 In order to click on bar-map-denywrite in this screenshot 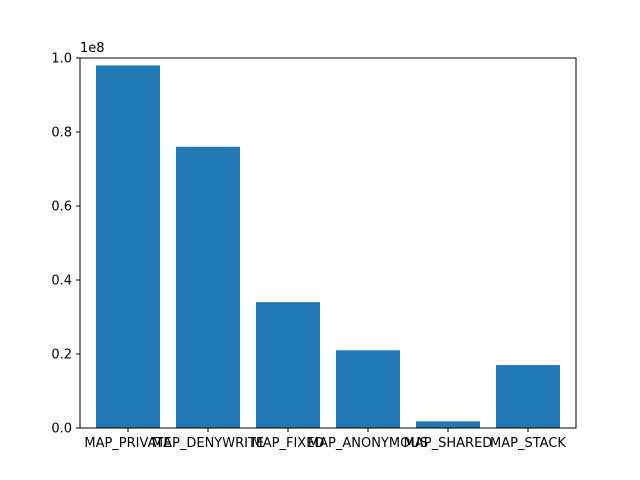, I will do `click(208, 287)`.